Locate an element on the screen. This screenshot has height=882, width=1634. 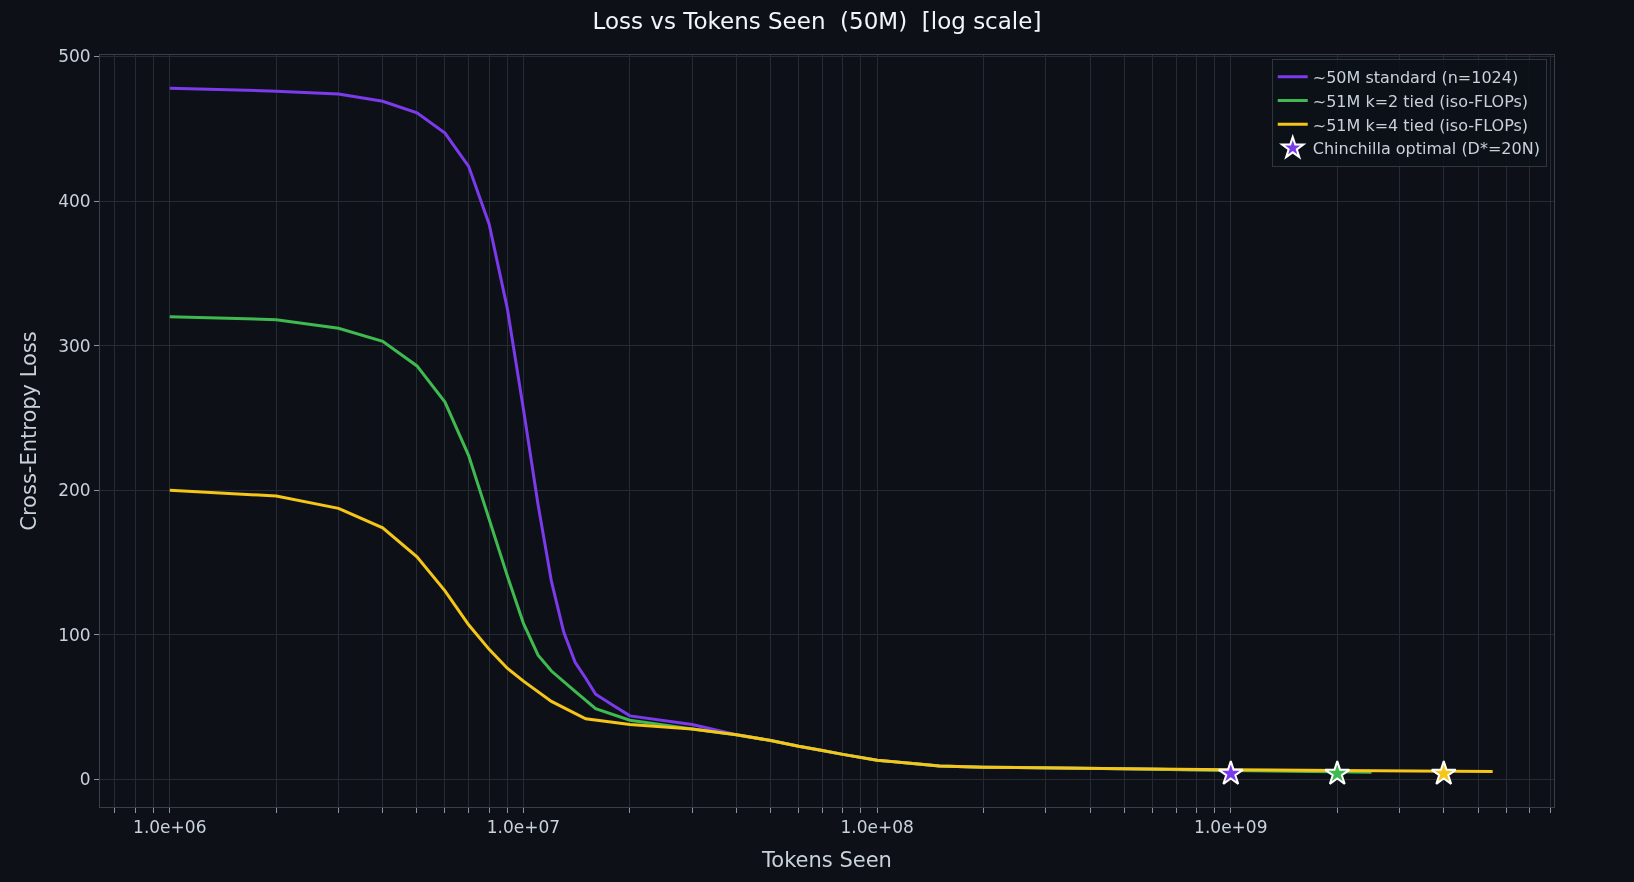
y-tick-label: 0 is located at coordinates (85, 779).